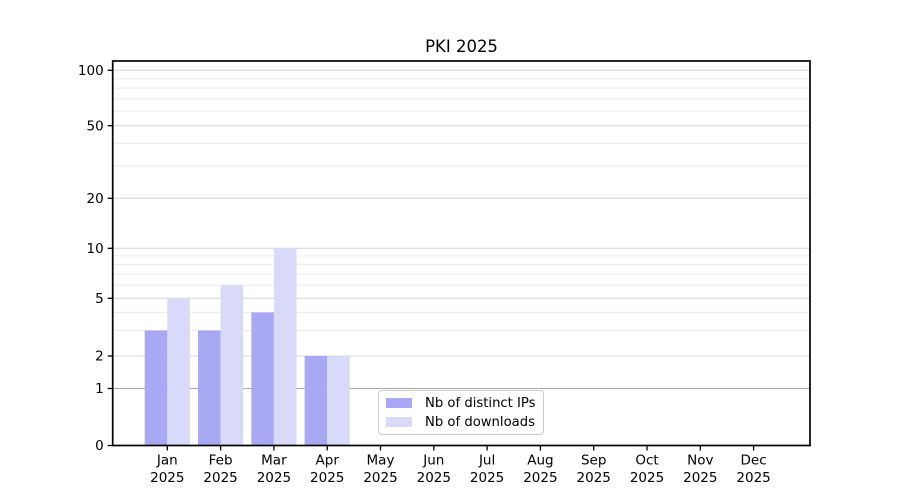 The image size is (900, 500). I want to click on y-tick-label: 5, so click(99, 299).